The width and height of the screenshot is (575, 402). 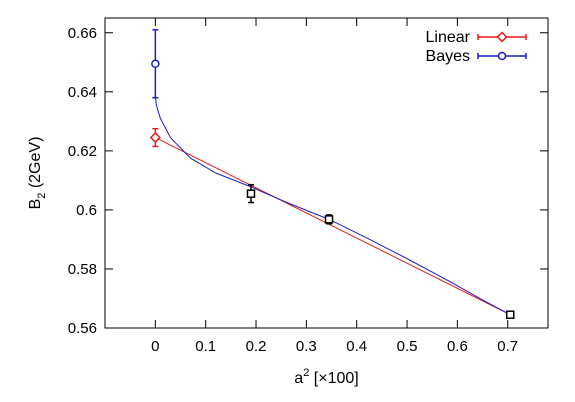 I want to click on legend-label-linear: Linear, so click(x=448, y=37).